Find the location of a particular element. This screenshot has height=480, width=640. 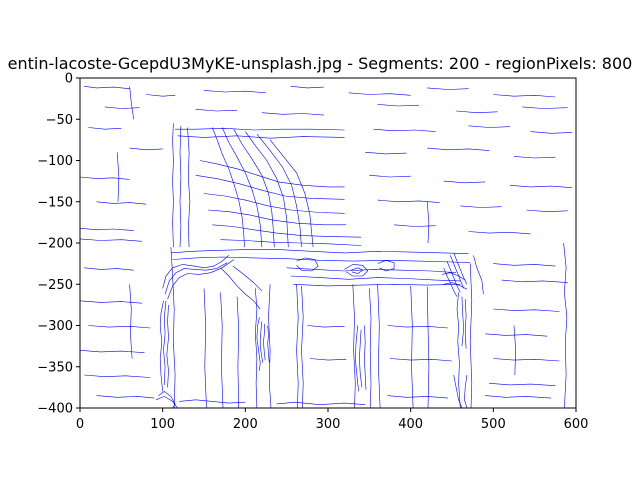

y-tick-label-5: −250 is located at coordinates (55, 285).